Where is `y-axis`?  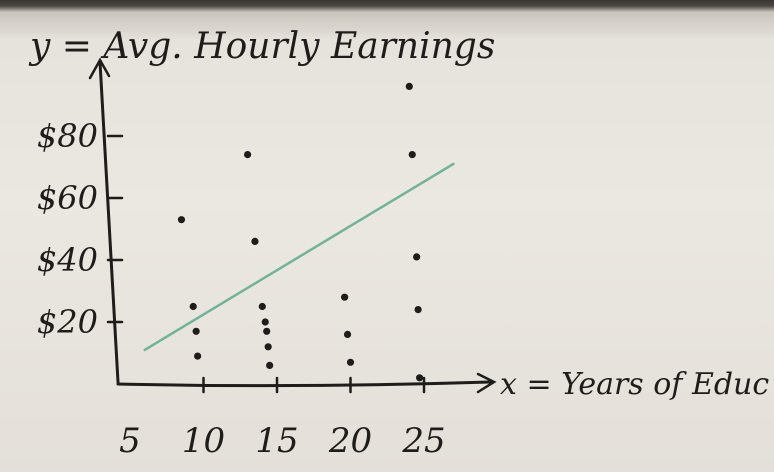 y-axis is located at coordinates (109, 222).